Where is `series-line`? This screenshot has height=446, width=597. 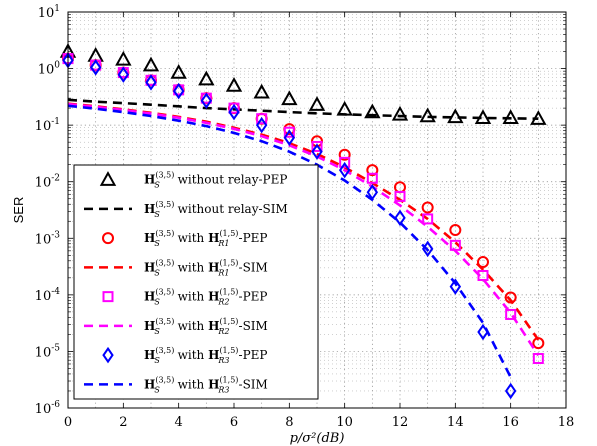 series-line is located at coordinates (303, 109).